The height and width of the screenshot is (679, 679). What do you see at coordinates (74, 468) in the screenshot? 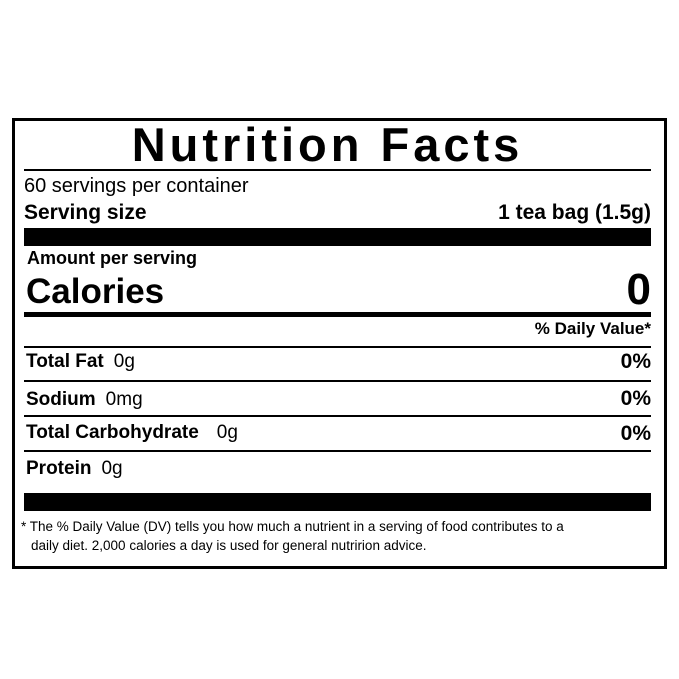
I see `nutrient-protein: Protein 0g` at bounding box center [74, 468].